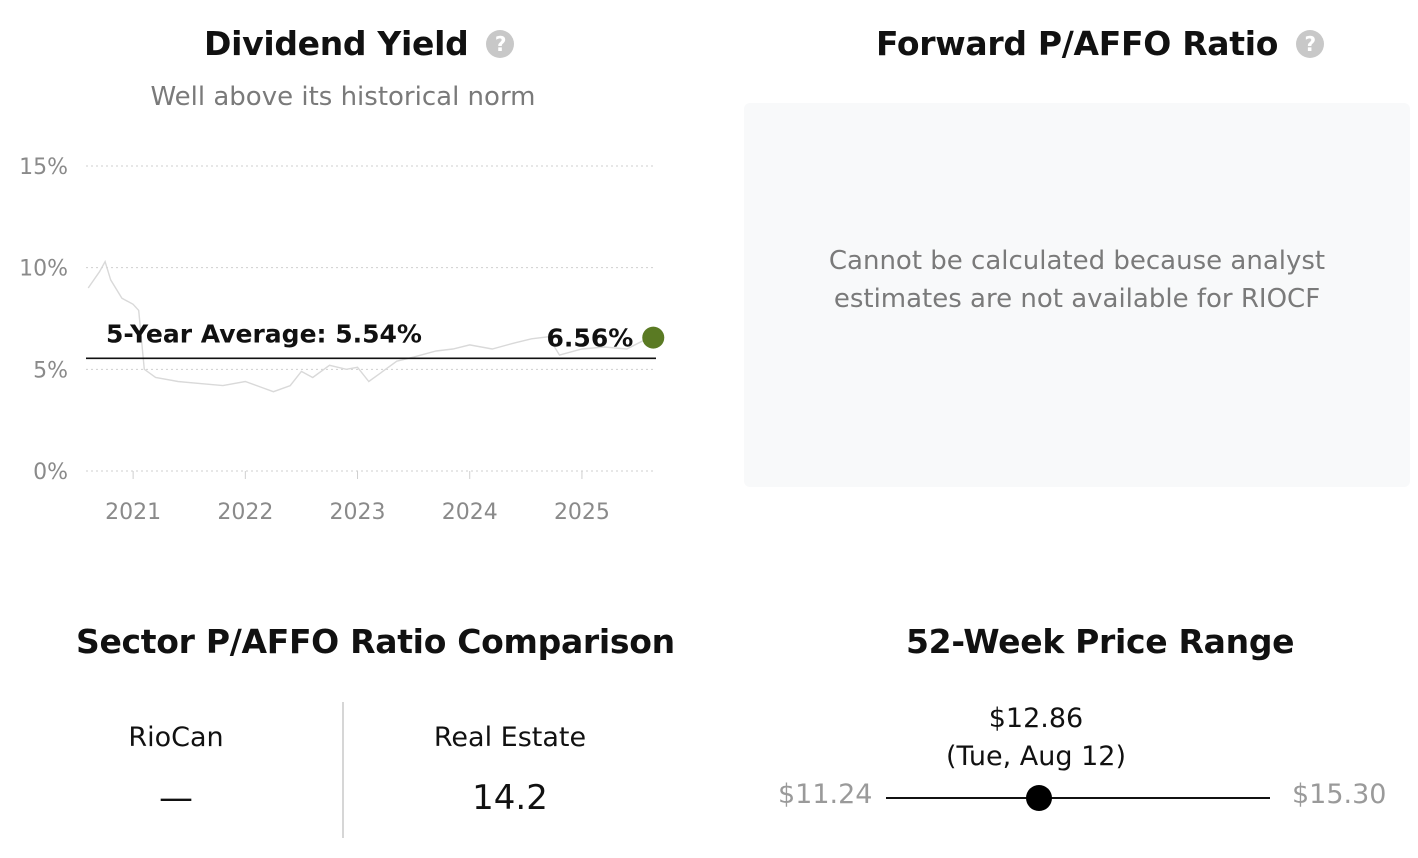  I want to click on dividend-yield-title: Dividend Yield ?, so click(359, 43).